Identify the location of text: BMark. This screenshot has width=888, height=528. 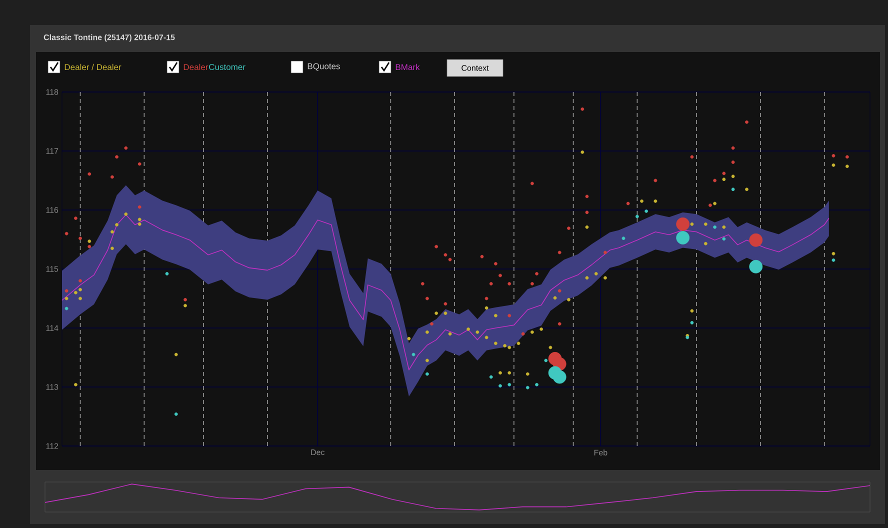
(408, 67).